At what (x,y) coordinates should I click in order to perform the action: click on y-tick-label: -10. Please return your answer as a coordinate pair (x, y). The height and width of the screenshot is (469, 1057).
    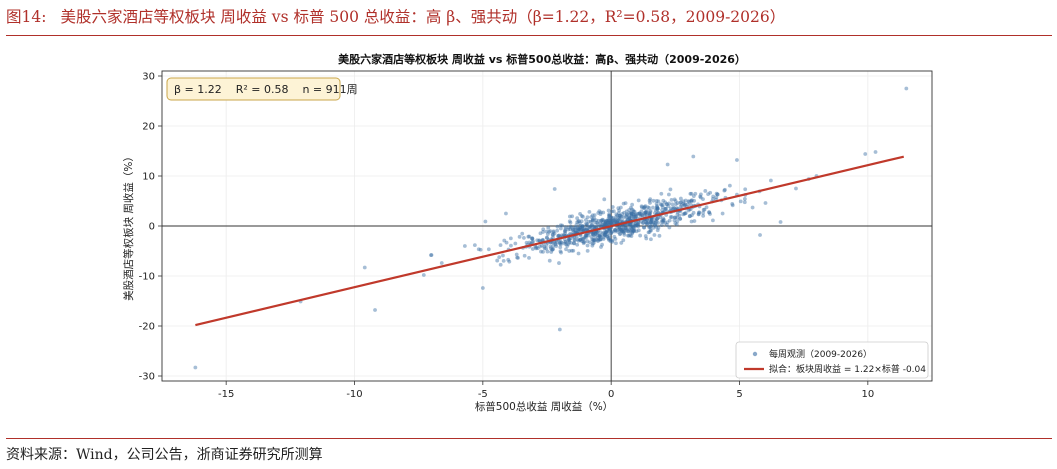
    Looking at the image, I should click on (147, 277).